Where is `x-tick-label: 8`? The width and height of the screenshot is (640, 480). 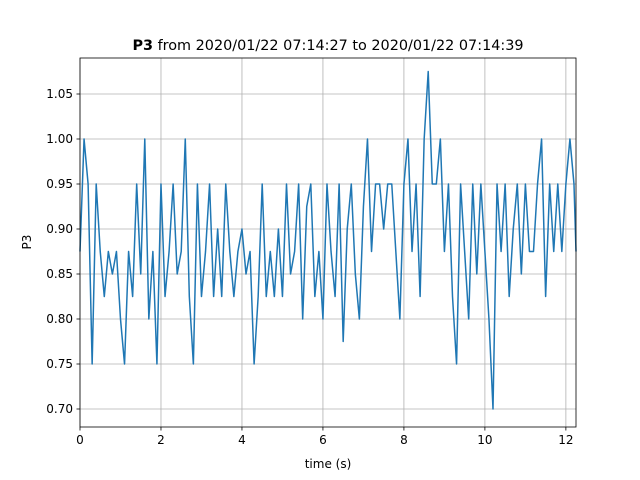 x-tick-label: 8 is located at coordinates (404, 440).